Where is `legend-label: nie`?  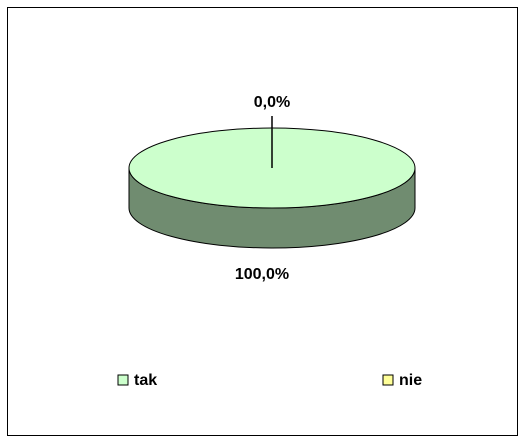
legend-label: nie is located at coordinates (410, 380).